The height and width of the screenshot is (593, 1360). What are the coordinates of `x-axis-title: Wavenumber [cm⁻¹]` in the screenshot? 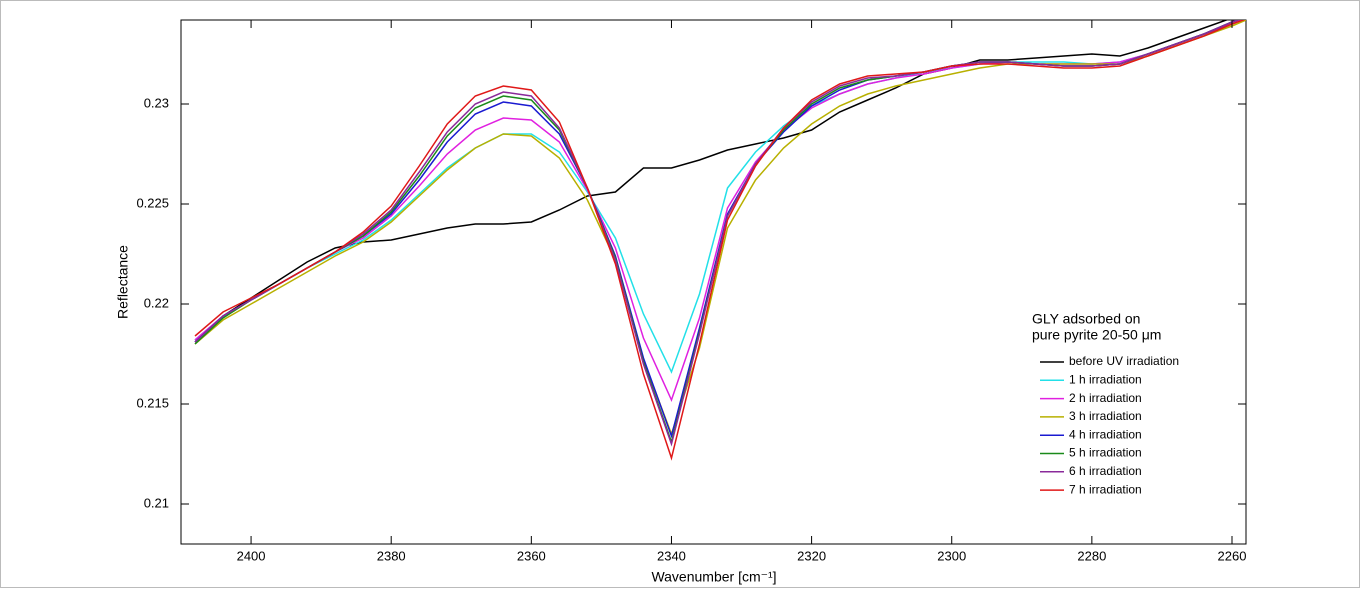 It's located at (713, 577).